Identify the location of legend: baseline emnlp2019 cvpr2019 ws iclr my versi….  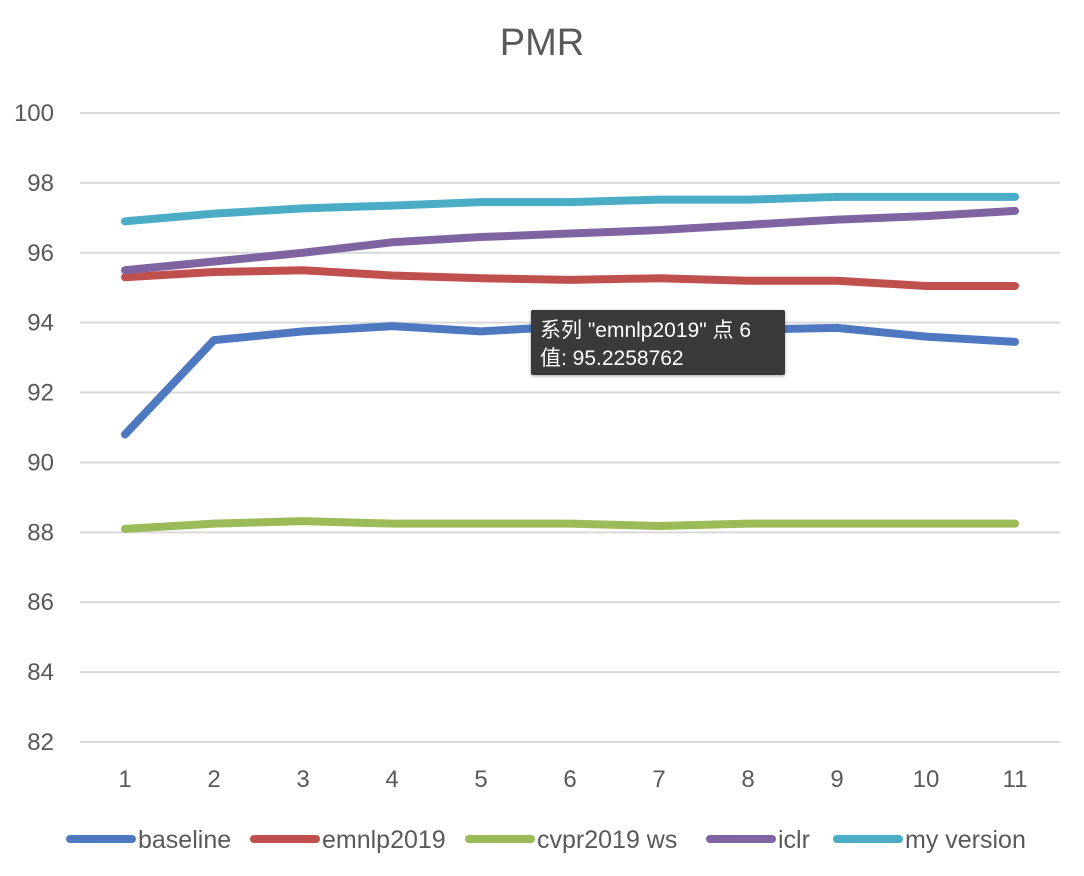
(546, 840).